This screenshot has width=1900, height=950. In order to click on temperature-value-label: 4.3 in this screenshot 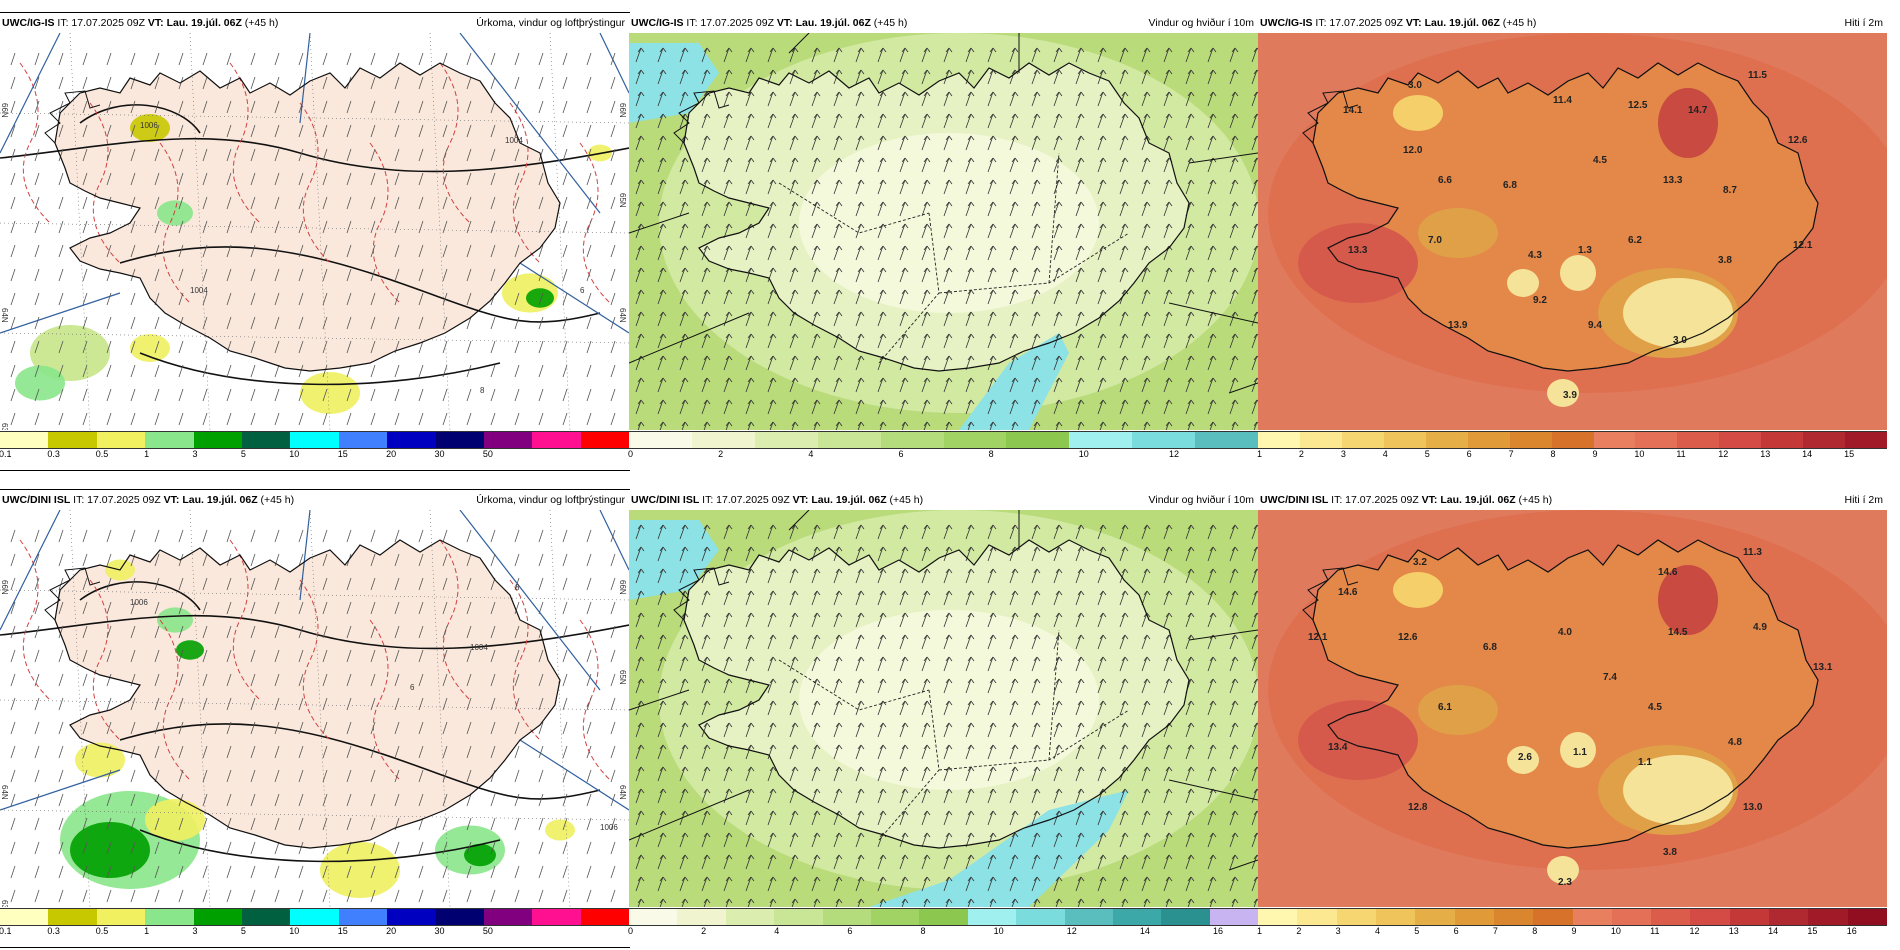, I will do `click(1535, 255)`.